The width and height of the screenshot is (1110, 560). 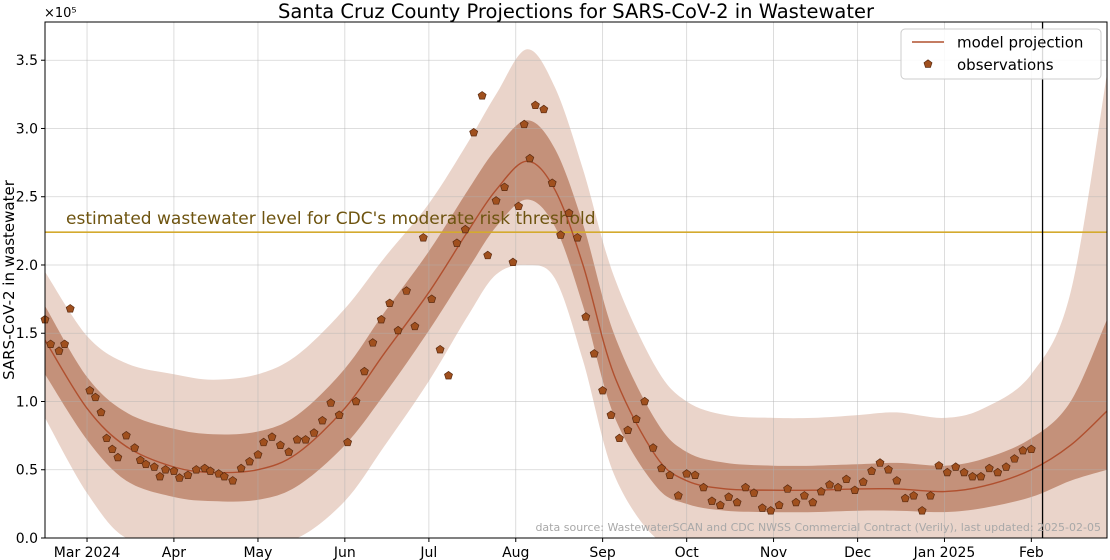 I want to click on x-tick-label: Jun, so click(x=344, y=552).